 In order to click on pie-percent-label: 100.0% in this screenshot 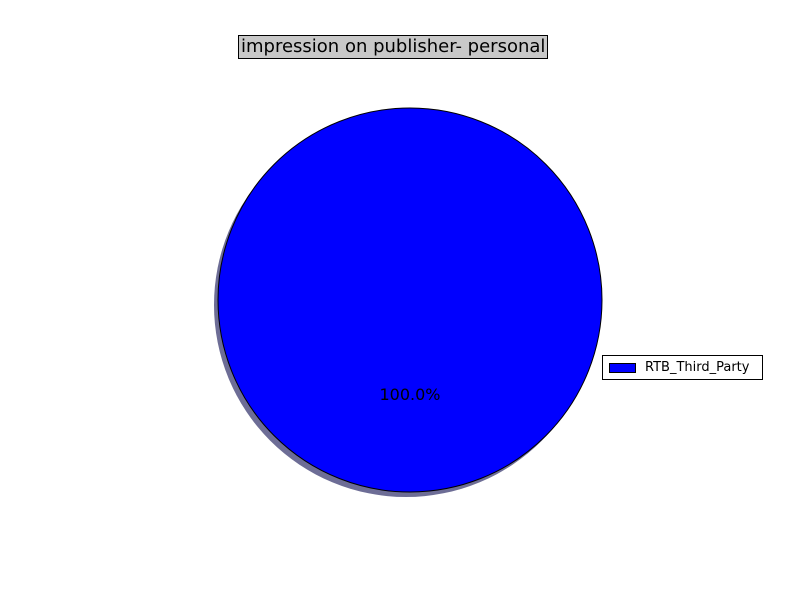, I will do `click(409, 394)`.